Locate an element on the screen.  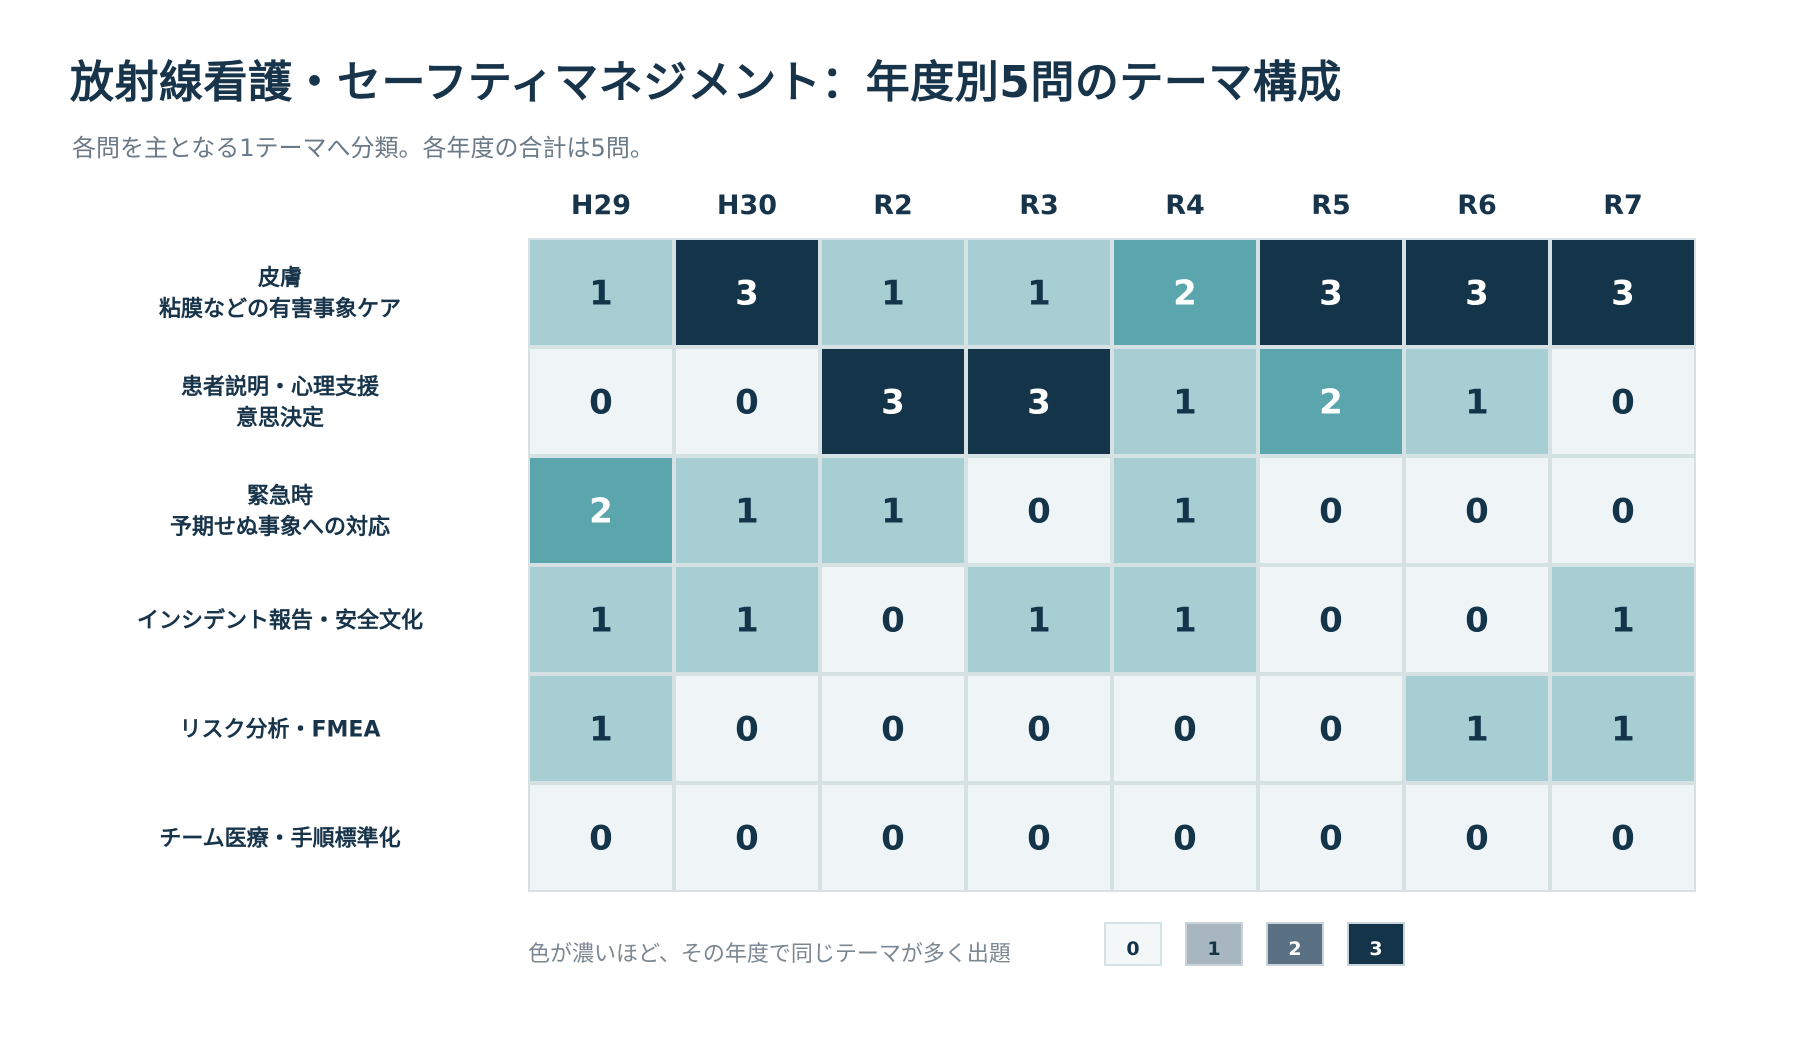
row-label-line: 緊急時 is located at coordinates (280, 496).